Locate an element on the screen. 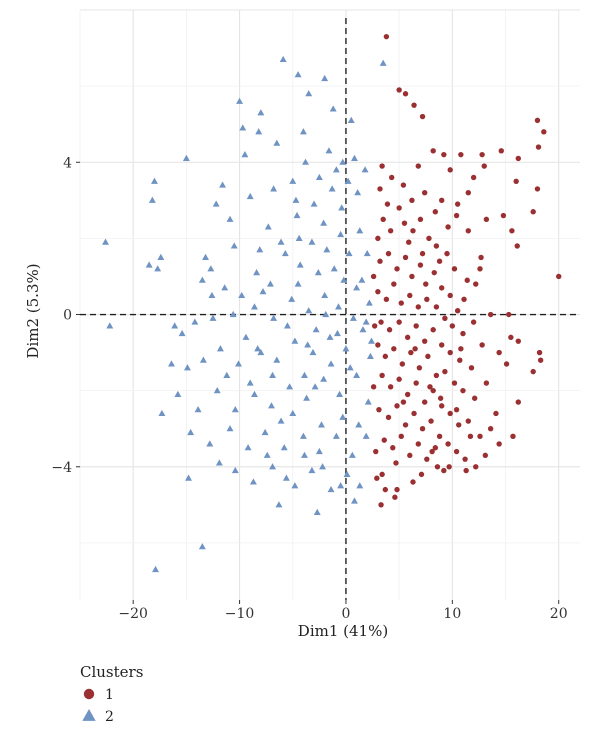 The height and width of the screenshot is (744, 600). legend-items: 12 is located at coordinates (98, 706).